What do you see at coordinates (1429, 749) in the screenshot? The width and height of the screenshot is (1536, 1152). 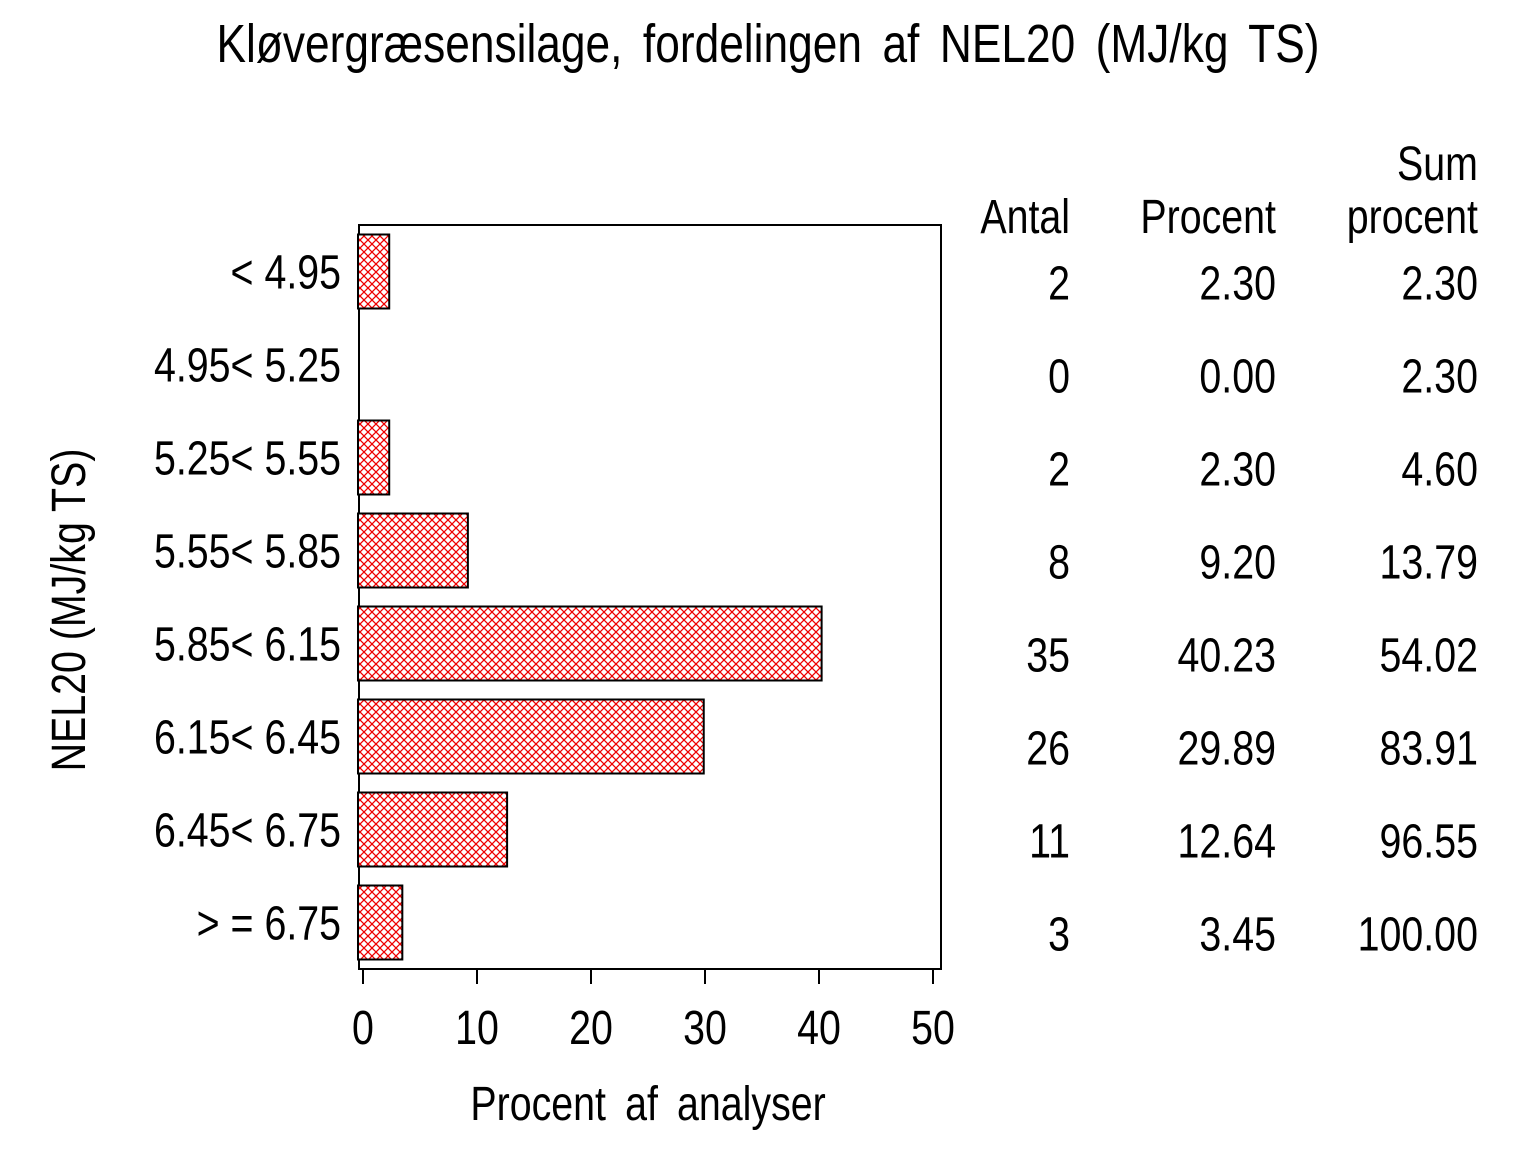 I see `cell-sum-procent: 83.91` at bounding box center [1429, 749].